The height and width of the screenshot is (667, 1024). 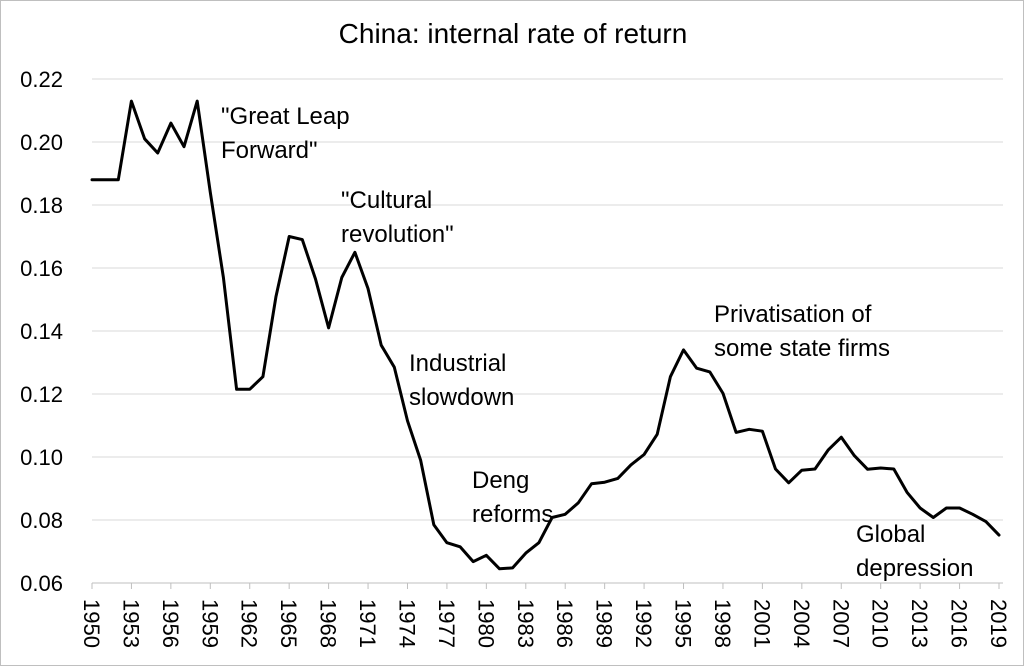 What do you see at coordinates (959, 623) in the screenshot?
I see `x-tick-label: 2016` at bounding box center [959, 623].